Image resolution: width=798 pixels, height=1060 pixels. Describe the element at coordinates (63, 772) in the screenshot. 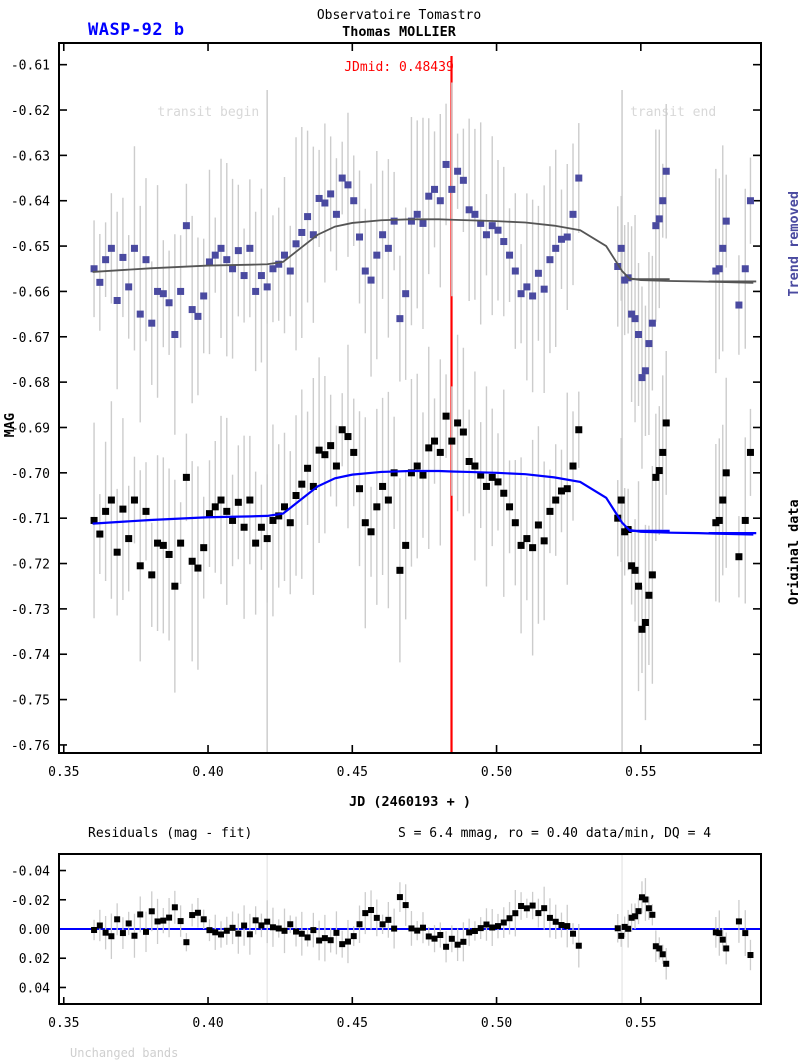

I see `x-tick-label: 0.35` at that location.